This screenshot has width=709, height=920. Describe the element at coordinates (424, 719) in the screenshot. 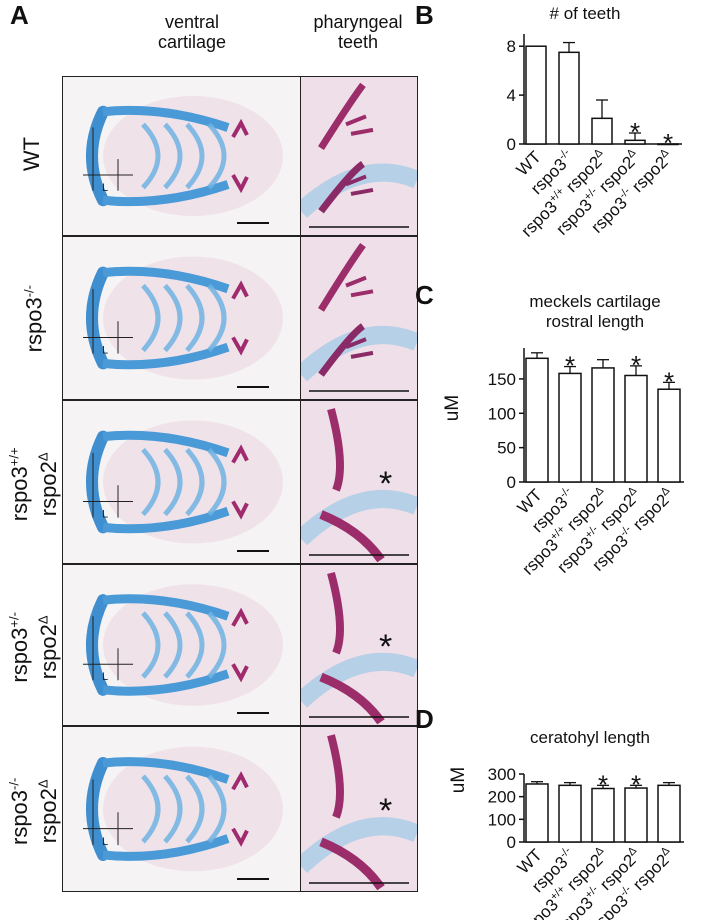

I see `panel-d-letter: D` at that location.